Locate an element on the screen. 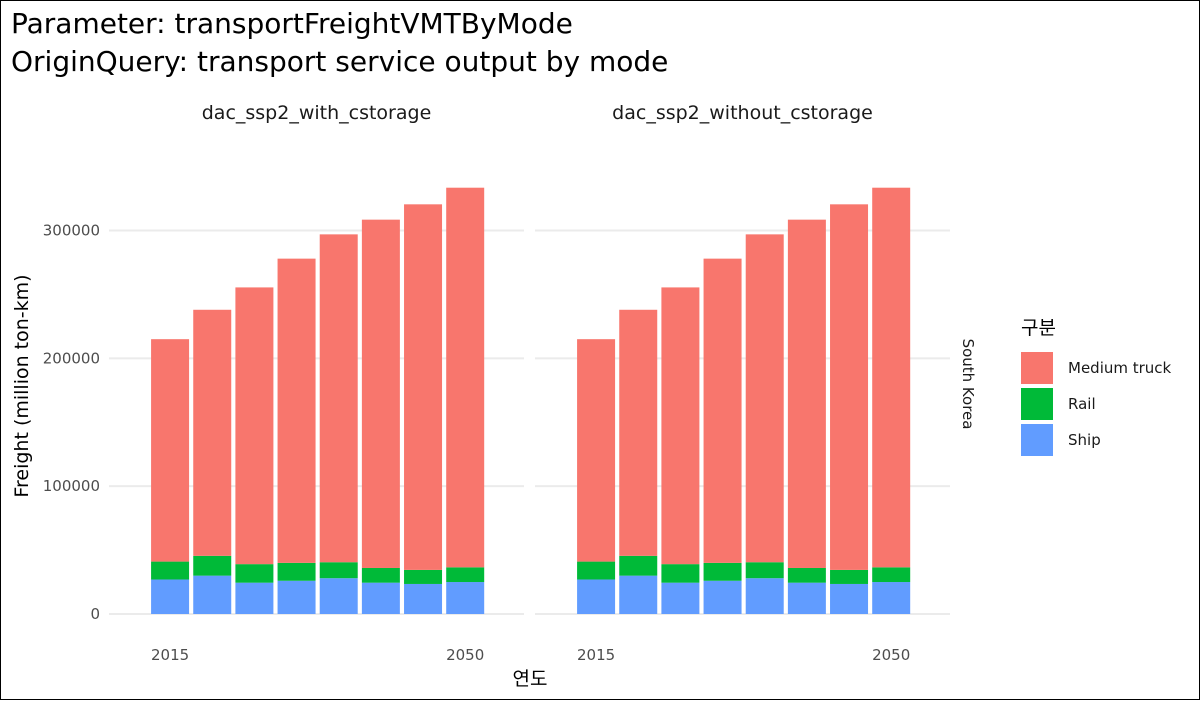 This screenshot has width=1200, height=701. chart-title-parameter: Parameter: transportFreightVMTByMode is located at coordinates (292, 23).